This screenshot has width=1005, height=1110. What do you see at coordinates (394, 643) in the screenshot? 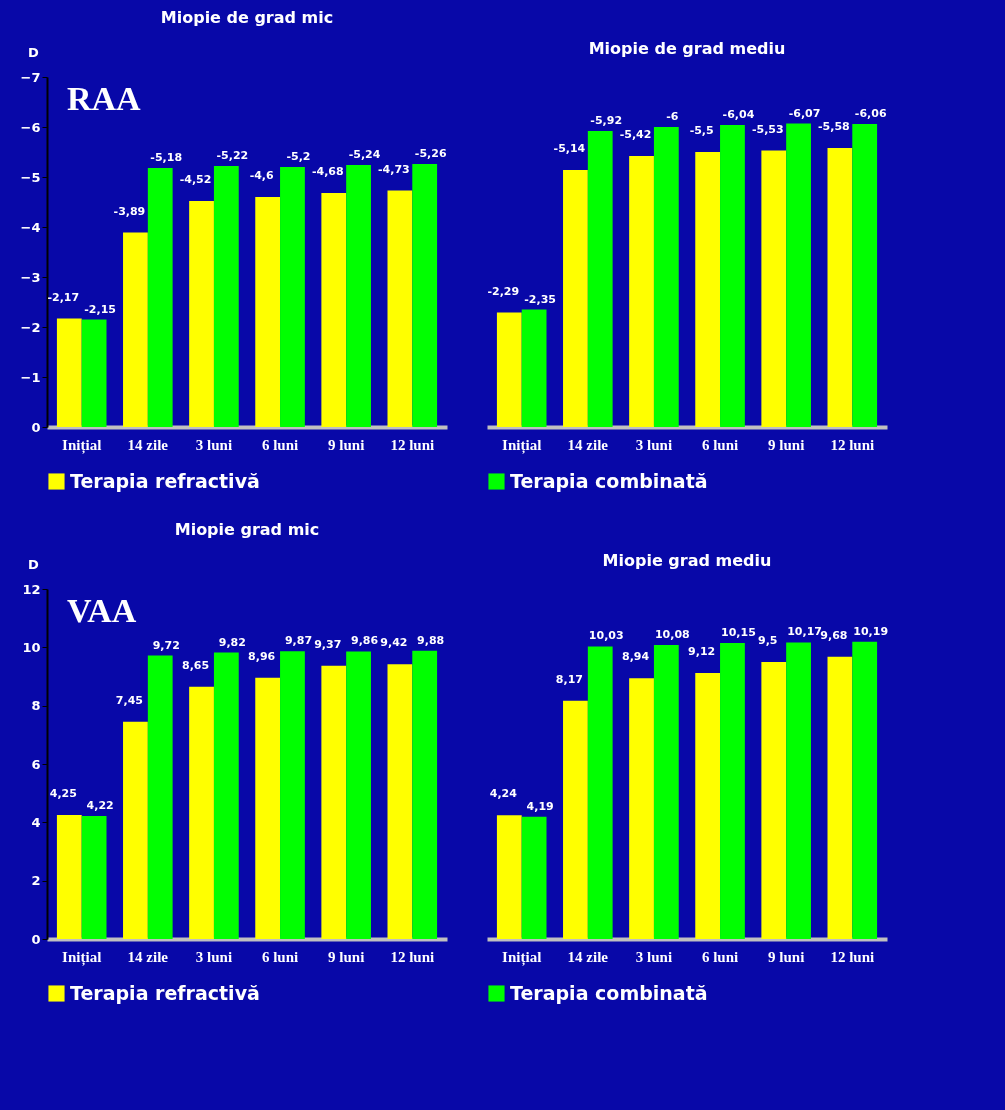
I see `data-label: 9,42` at bounding box center [394, 643].